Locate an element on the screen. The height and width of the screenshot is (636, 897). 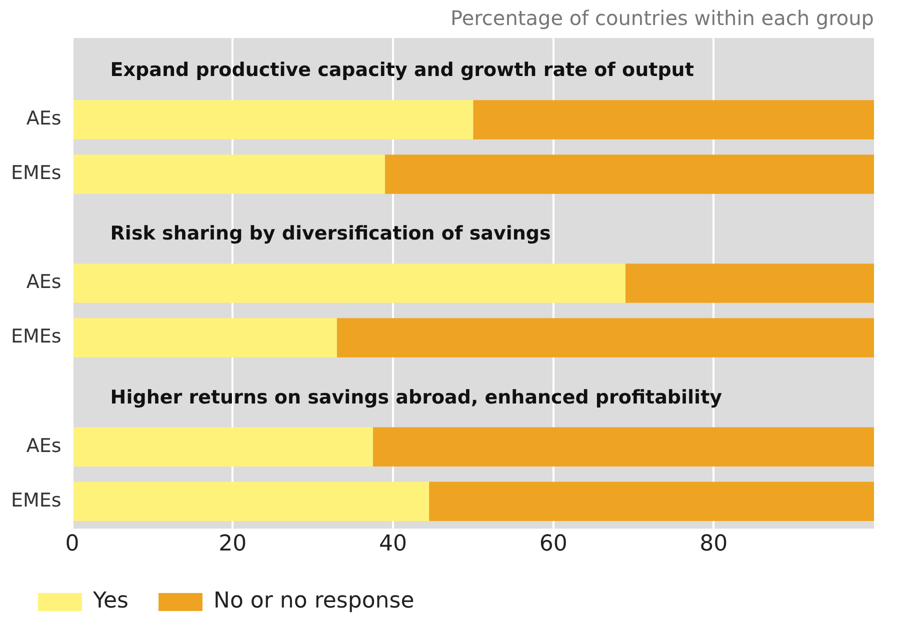
annotation: Higher returns on savings abroad, enhanced profitability is located at coordinates (416, 397).